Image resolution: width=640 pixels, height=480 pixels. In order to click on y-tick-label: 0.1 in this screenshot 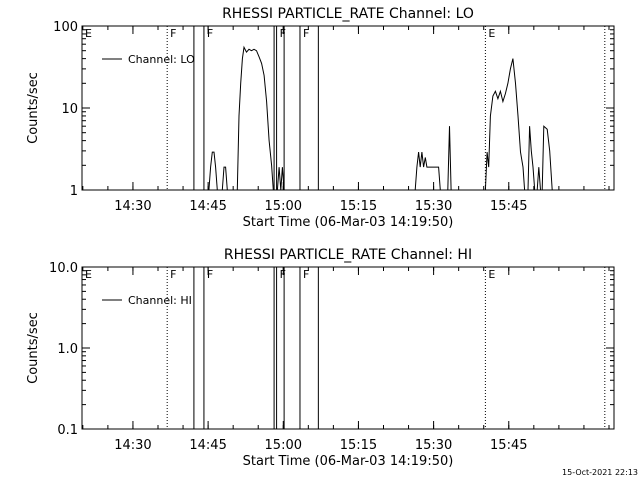, I will do `click(67, 430)`.